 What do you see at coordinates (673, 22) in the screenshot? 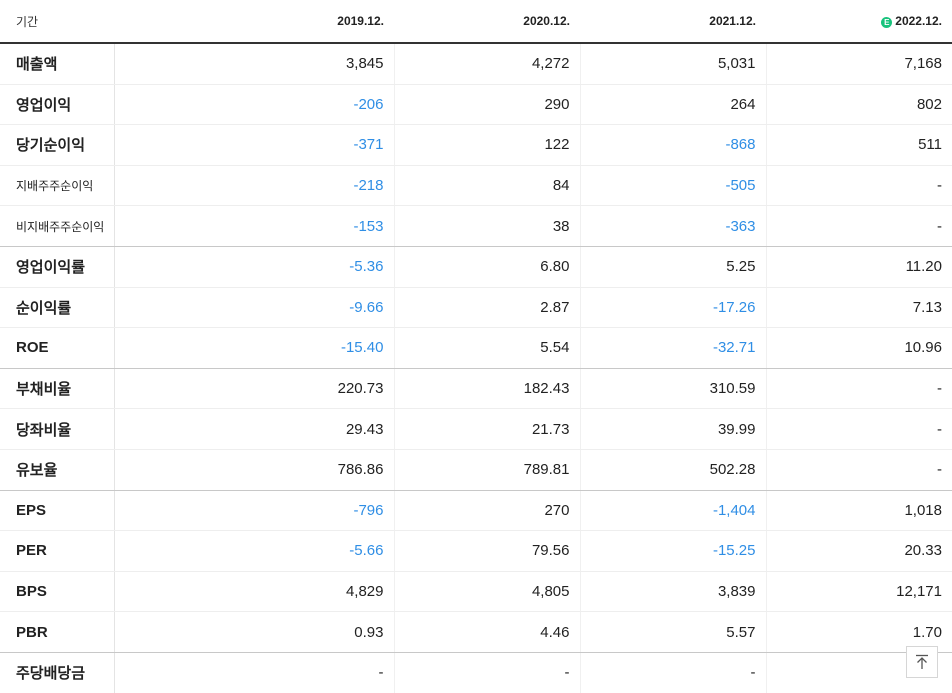
I see `year-header-2021: 2021.12.` at bounding box center [673, 22].